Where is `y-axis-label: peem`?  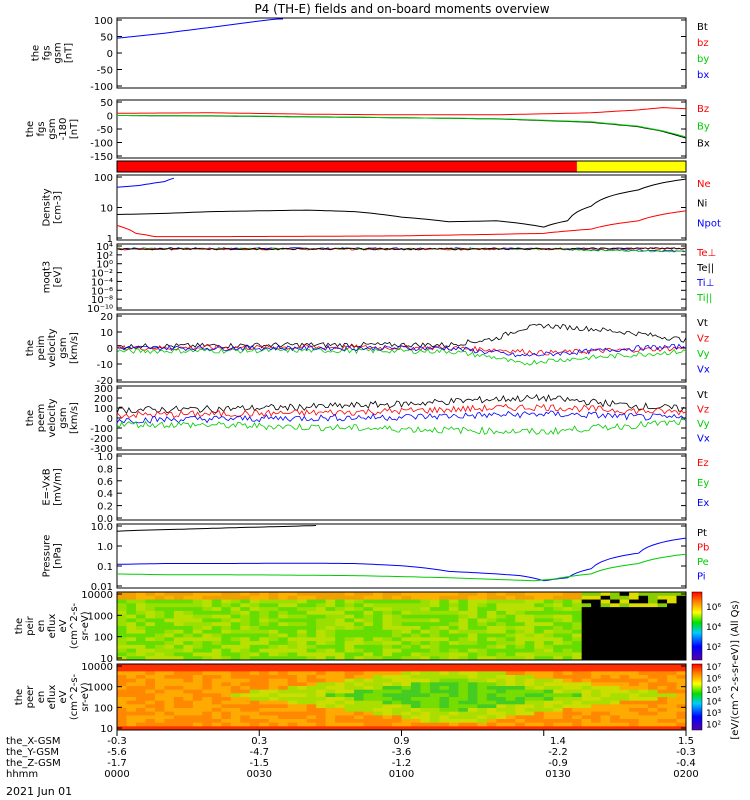
y-axis-label: peem is located at coordinates (41, 418).